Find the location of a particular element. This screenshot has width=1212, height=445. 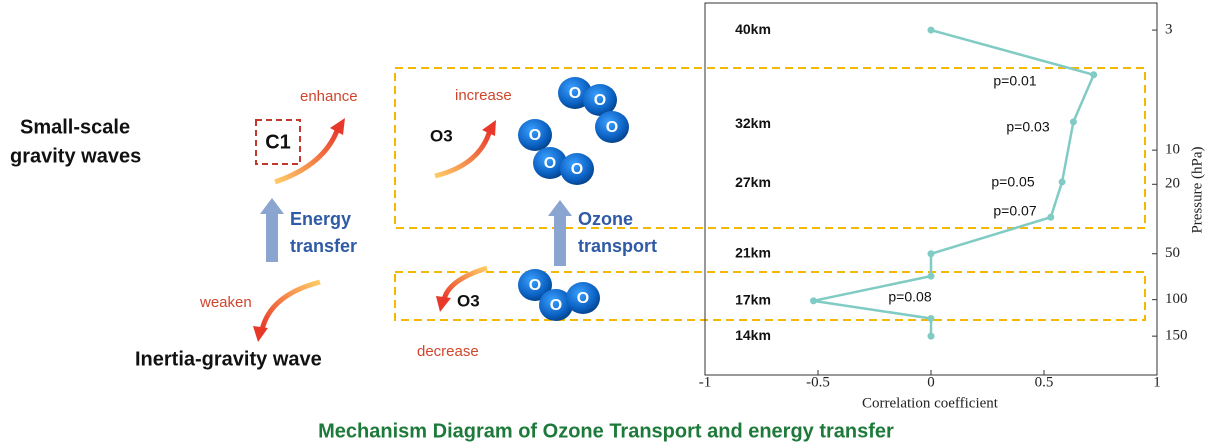

lower-box is located at coordinates (770, 296).